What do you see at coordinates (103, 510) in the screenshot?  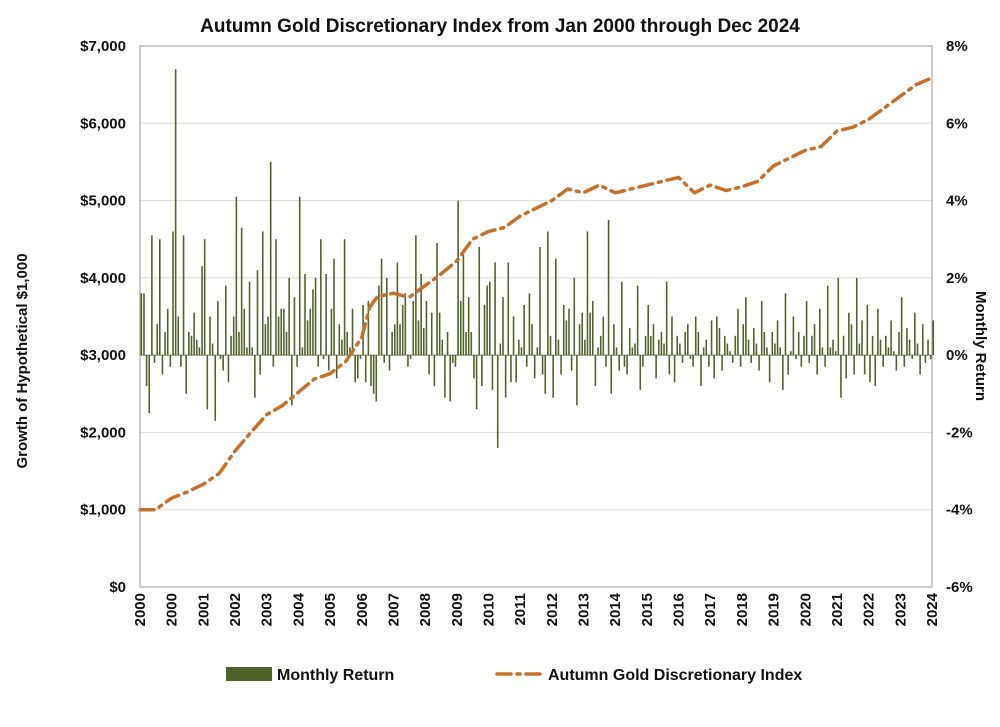 I see `left-tick-label: $1,000` at bounding box center [103, 510].